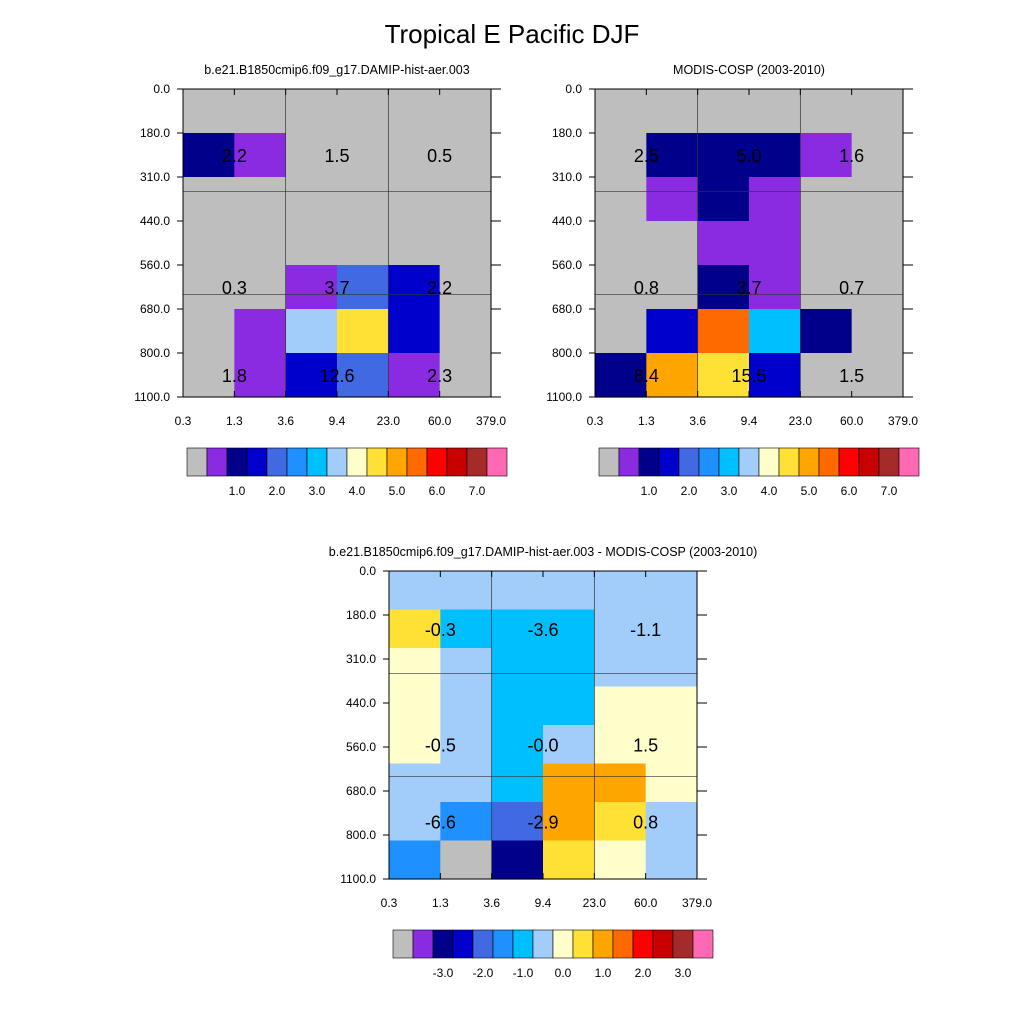  What do you see at coordinates (234, 376) in the screenshot?
I see `cell-annotation: 1.8` at bounding box center [234, 376].